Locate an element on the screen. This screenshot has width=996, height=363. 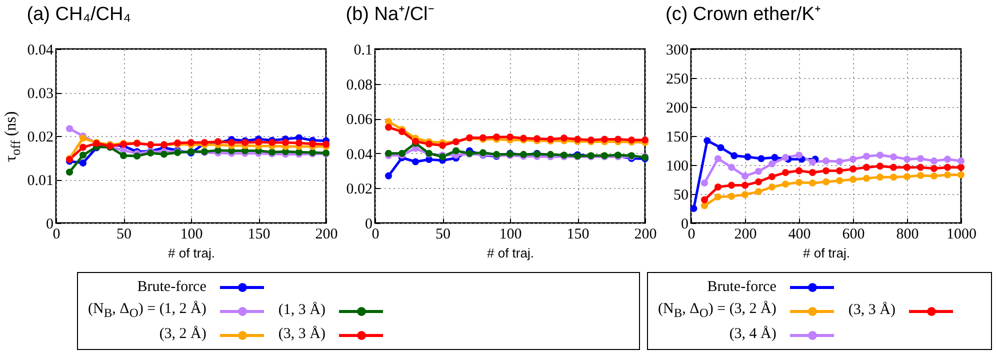
x-tick-label: 100 is located at coordinates (510, 234).